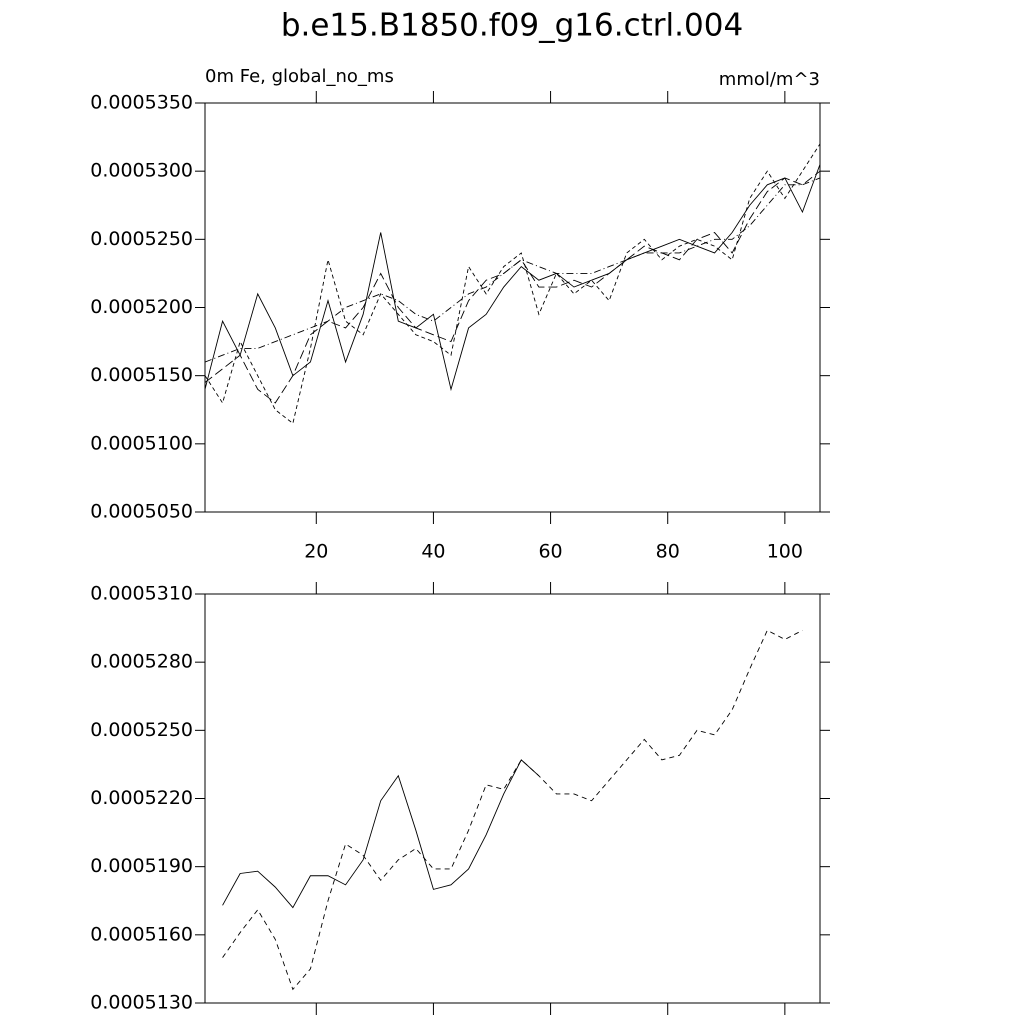 Image resolution: width=1024 pixels, height=1024 pixels. I want to click on y-tick-label: 0.0005050, so click(141, 512).